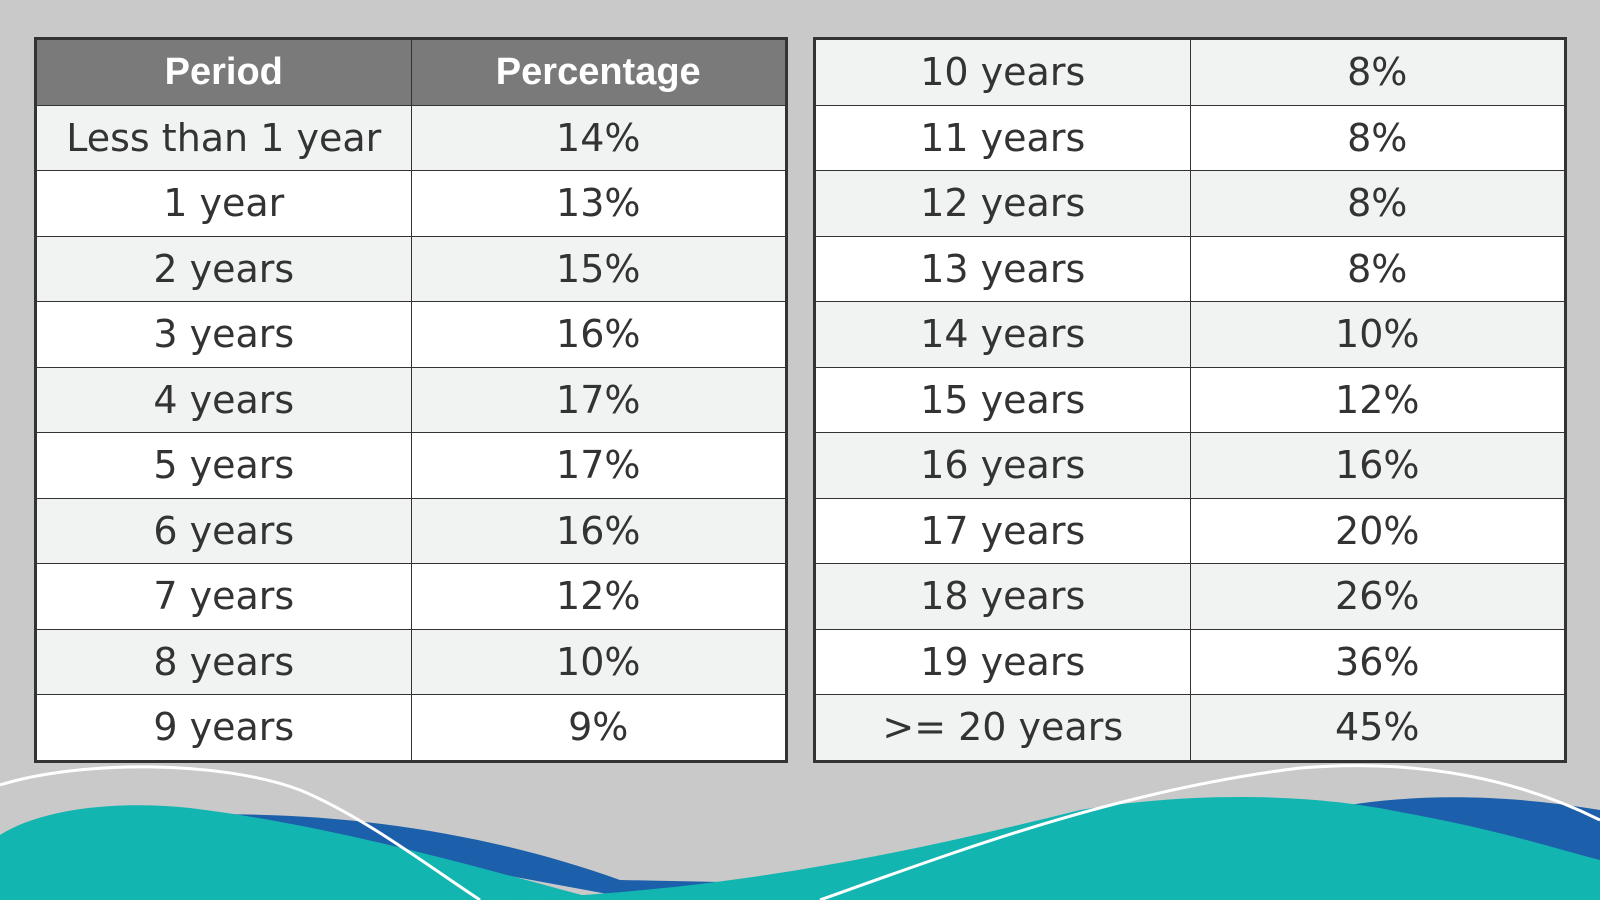  Describe the element at coordinates (224, 661) in the screenshot. I see `period-cell: 8 years` at that location.